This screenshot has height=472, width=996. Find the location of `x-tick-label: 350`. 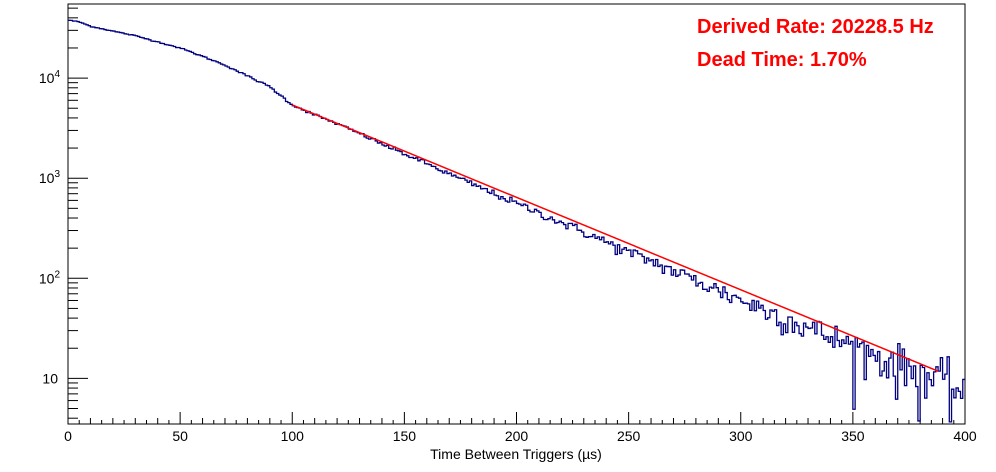

x-tick-label: 350 is located at coordinates (853, 436).